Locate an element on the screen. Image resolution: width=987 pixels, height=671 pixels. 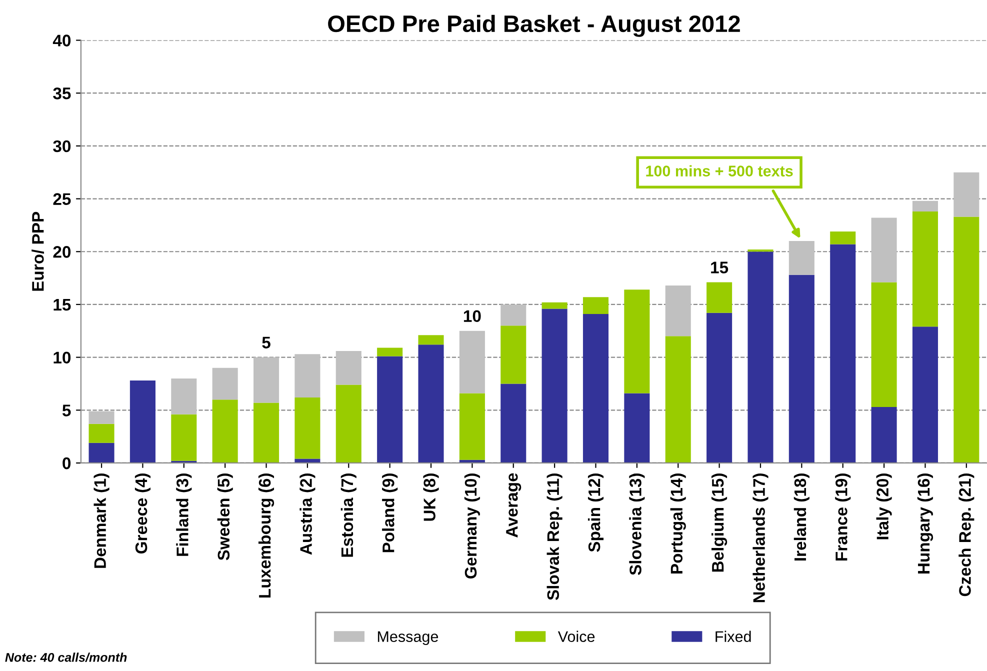
x-tick-label: Poland (9) is located at coordinates (390, 513).